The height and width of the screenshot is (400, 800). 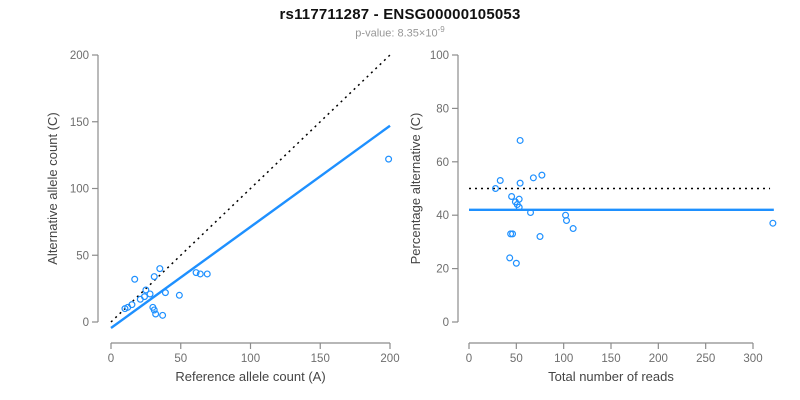 I want to click on p-value-subtitle: p-value: 8.35×10-9, so click(x=400, y=32).